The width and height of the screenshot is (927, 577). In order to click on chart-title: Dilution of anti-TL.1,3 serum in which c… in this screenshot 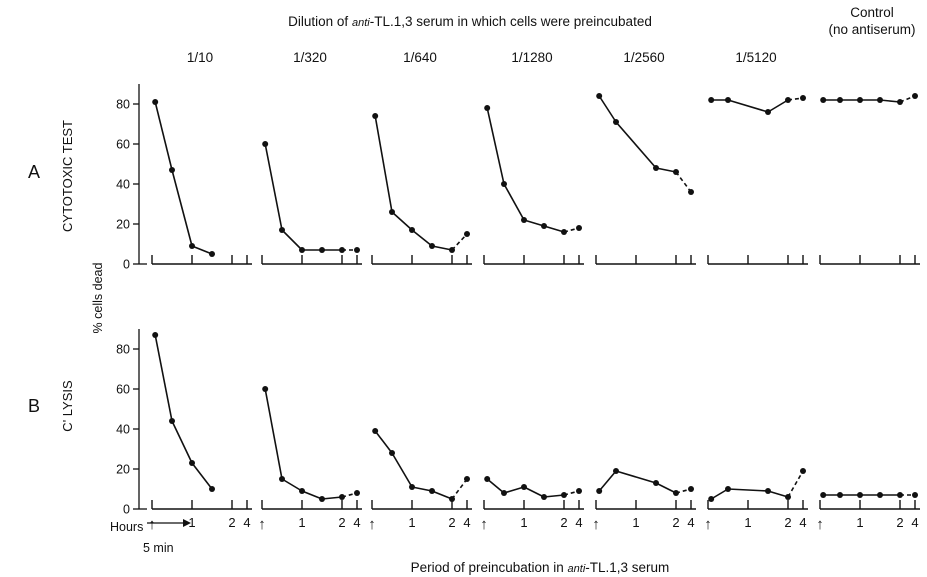, I will do `click(470, 21)`.